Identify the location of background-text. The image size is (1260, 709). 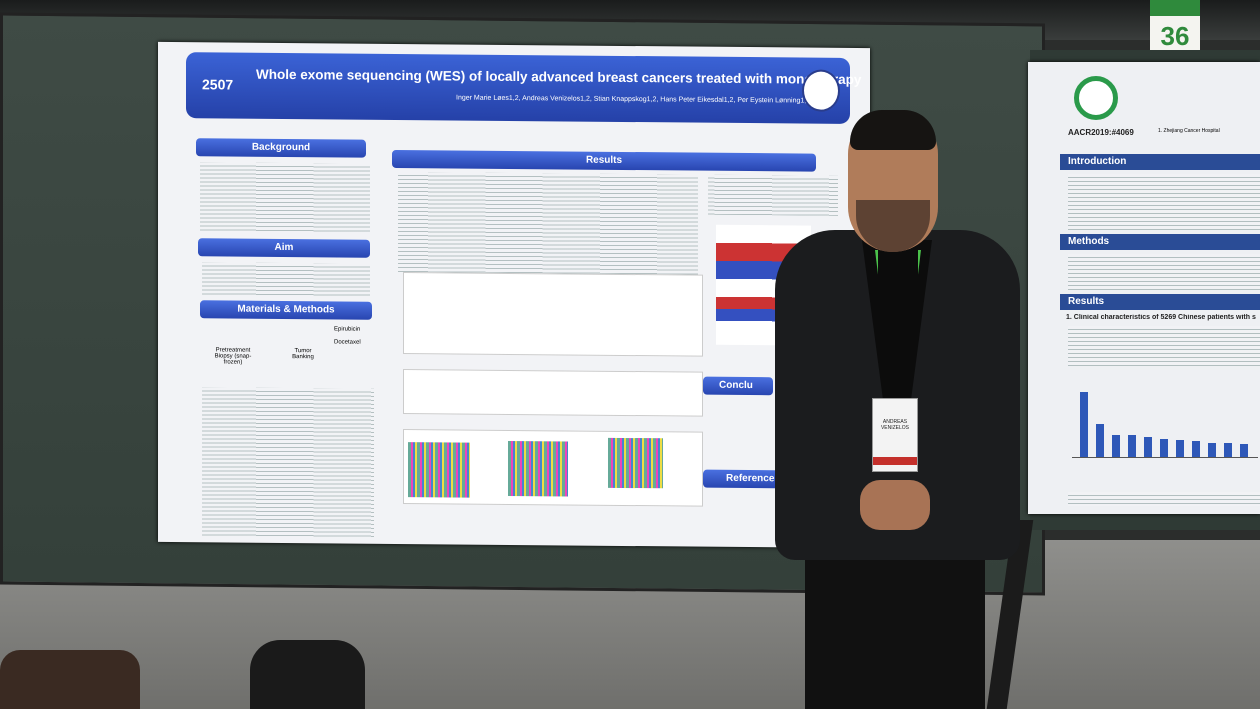
(285, 198).